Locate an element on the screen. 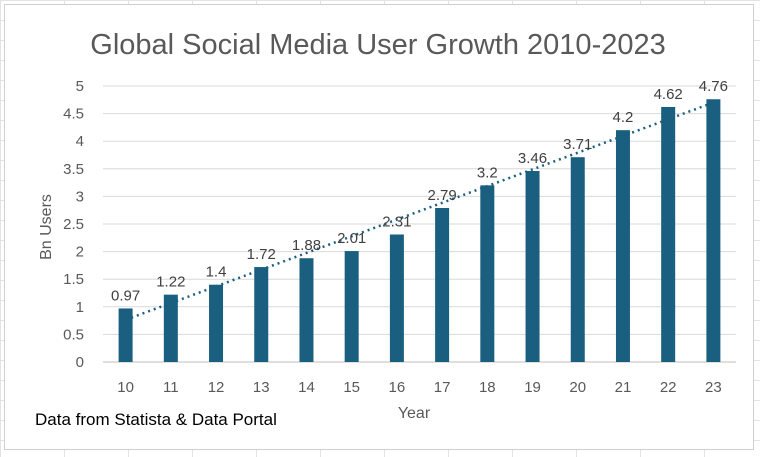 The width and height of the screenshot is (760, 457). data-label: 1.88 is located at coordinates (306, 245).